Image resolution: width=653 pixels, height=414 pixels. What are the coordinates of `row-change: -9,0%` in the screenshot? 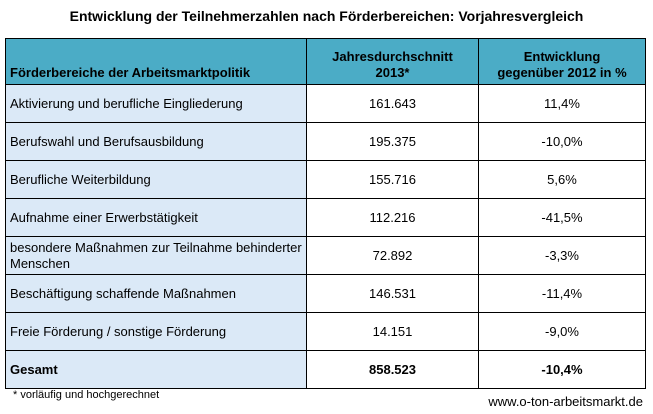 It's located at (562, 331).